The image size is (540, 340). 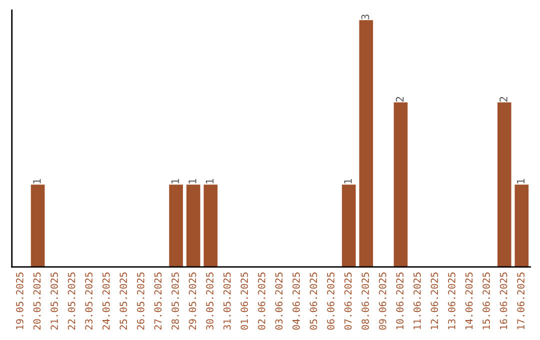 I want to click on x-tick-label: 27.05.2025, so click(x=158, y=301).